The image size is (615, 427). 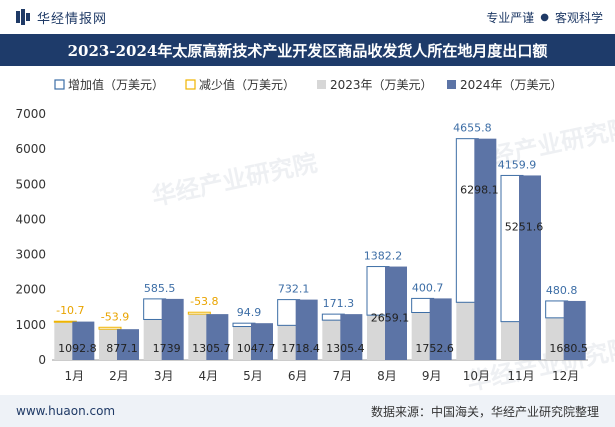 What do you see at coordinates (253, 376) in the screenshot?
I see `x-tick-label: 5月` at bounding box center [253, 376].